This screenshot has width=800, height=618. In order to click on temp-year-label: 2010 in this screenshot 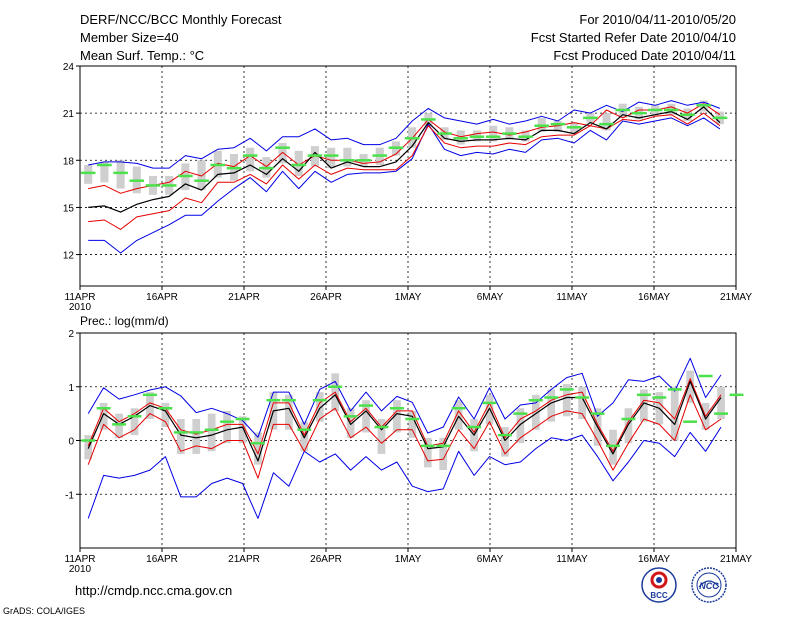, I will do `click(80, 307)`.